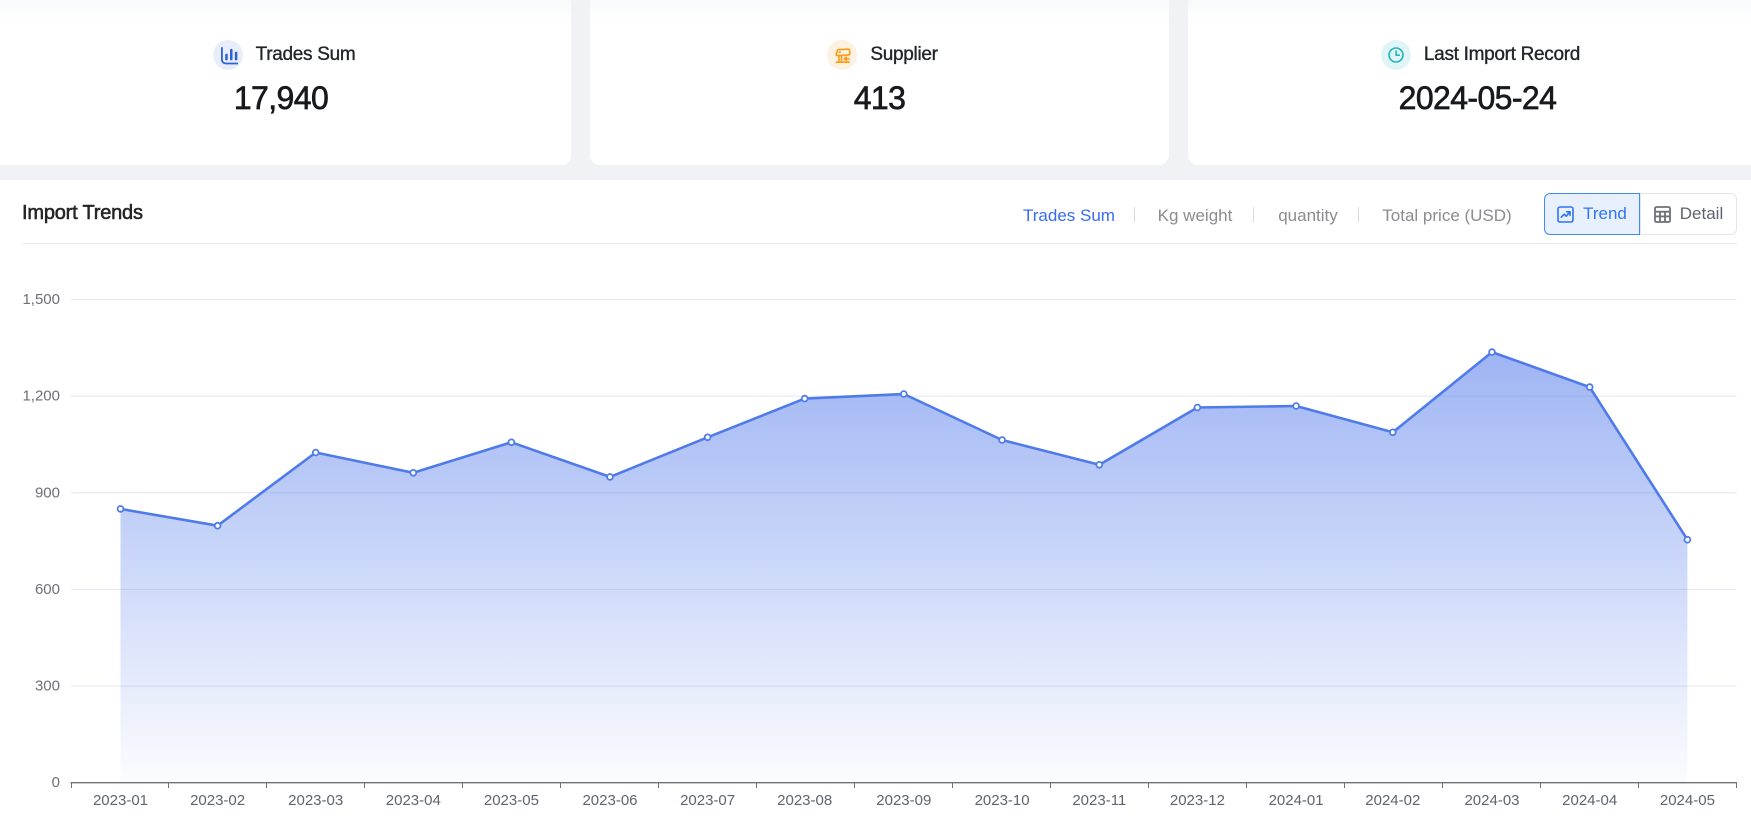 The width and height of the screenshot is (1751, 819). I want to click on svg-text: 300, so click(47, 686).